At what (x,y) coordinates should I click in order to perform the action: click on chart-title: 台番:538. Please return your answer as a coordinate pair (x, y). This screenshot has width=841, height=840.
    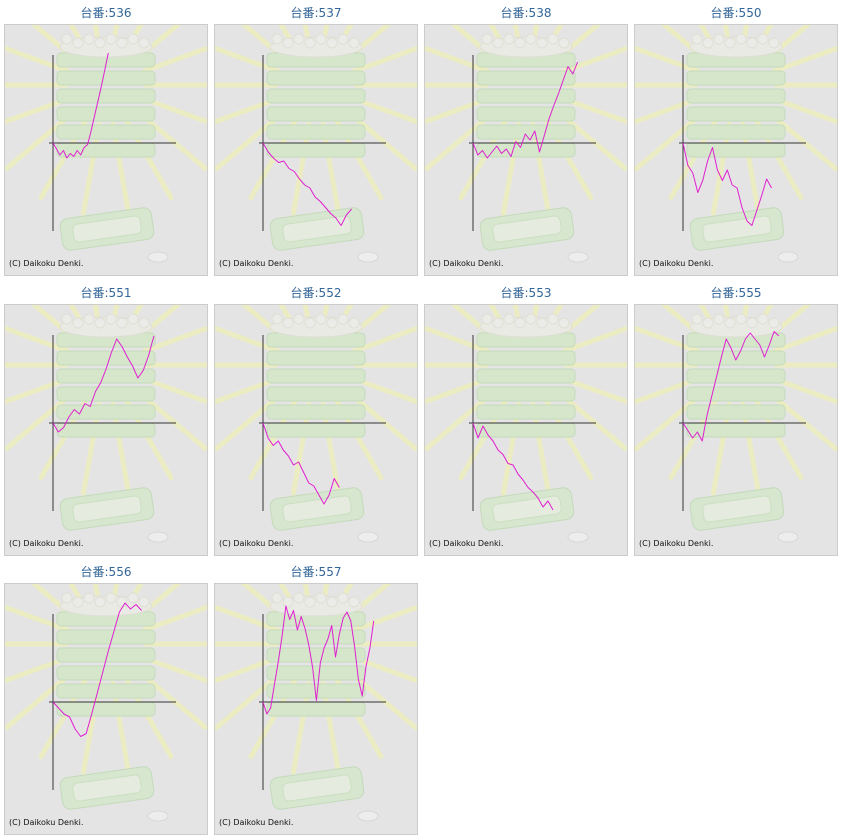
    Looking at the image, I should click on (526, 13).